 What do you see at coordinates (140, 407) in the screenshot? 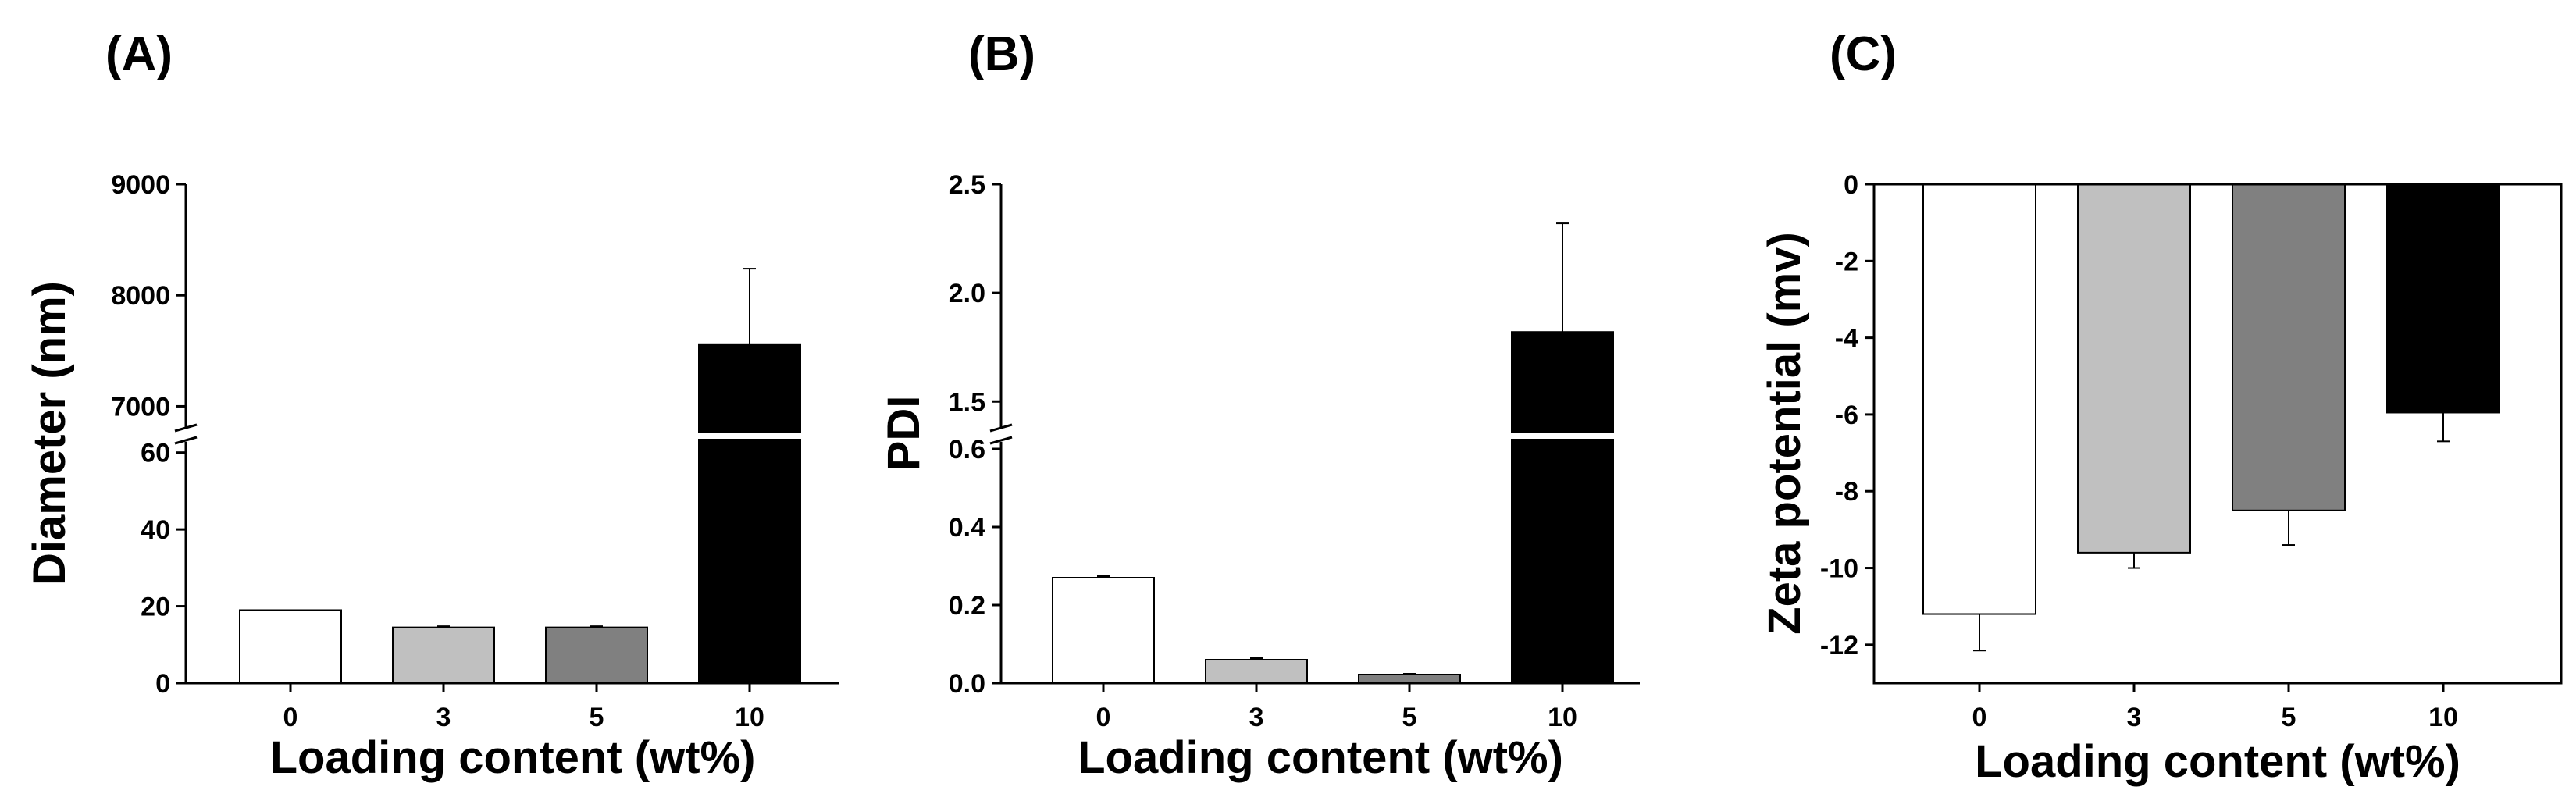
I see `y-tick-label: 7000` at bounding box center [140, 407].